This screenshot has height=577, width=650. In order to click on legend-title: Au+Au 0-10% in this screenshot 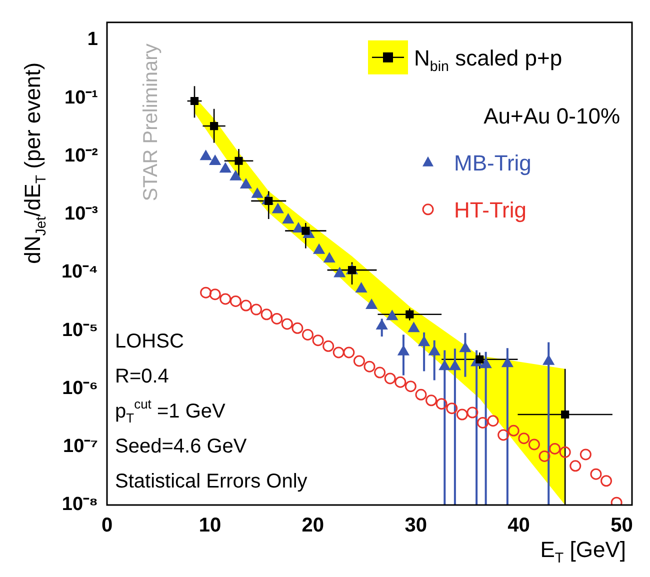, I will do `click(552, 115)`.